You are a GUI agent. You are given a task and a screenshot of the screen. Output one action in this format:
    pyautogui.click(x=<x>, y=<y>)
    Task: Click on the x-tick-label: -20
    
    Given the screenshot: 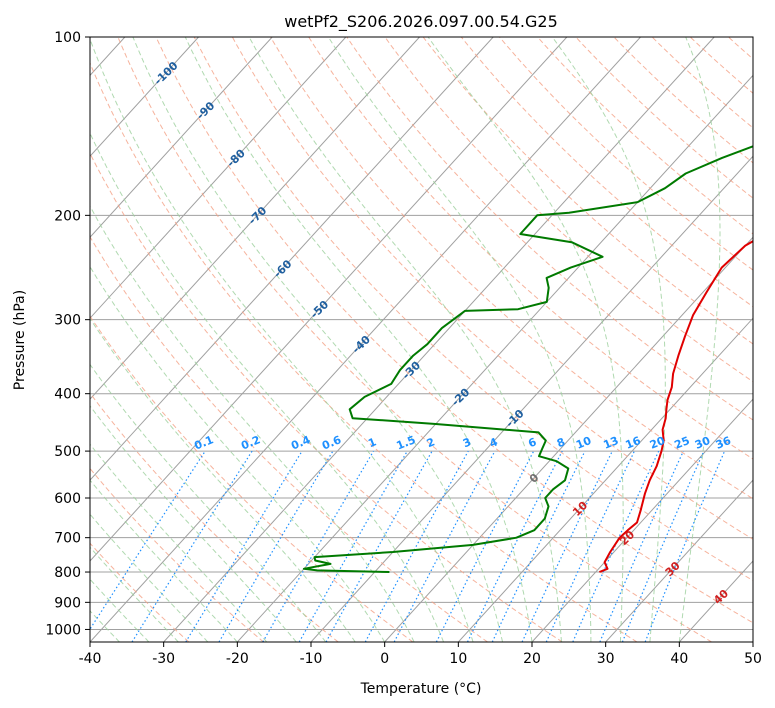 What is the action you would take?
    pyautogui.click(x=237, y=659)
    